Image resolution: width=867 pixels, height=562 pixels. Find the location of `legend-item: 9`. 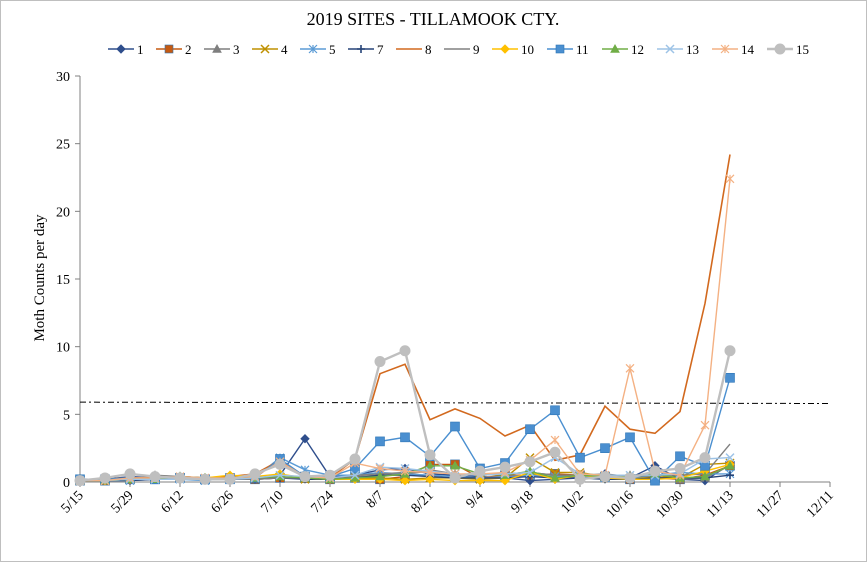

legend-item: 9 is located at coordinates (462, 49).